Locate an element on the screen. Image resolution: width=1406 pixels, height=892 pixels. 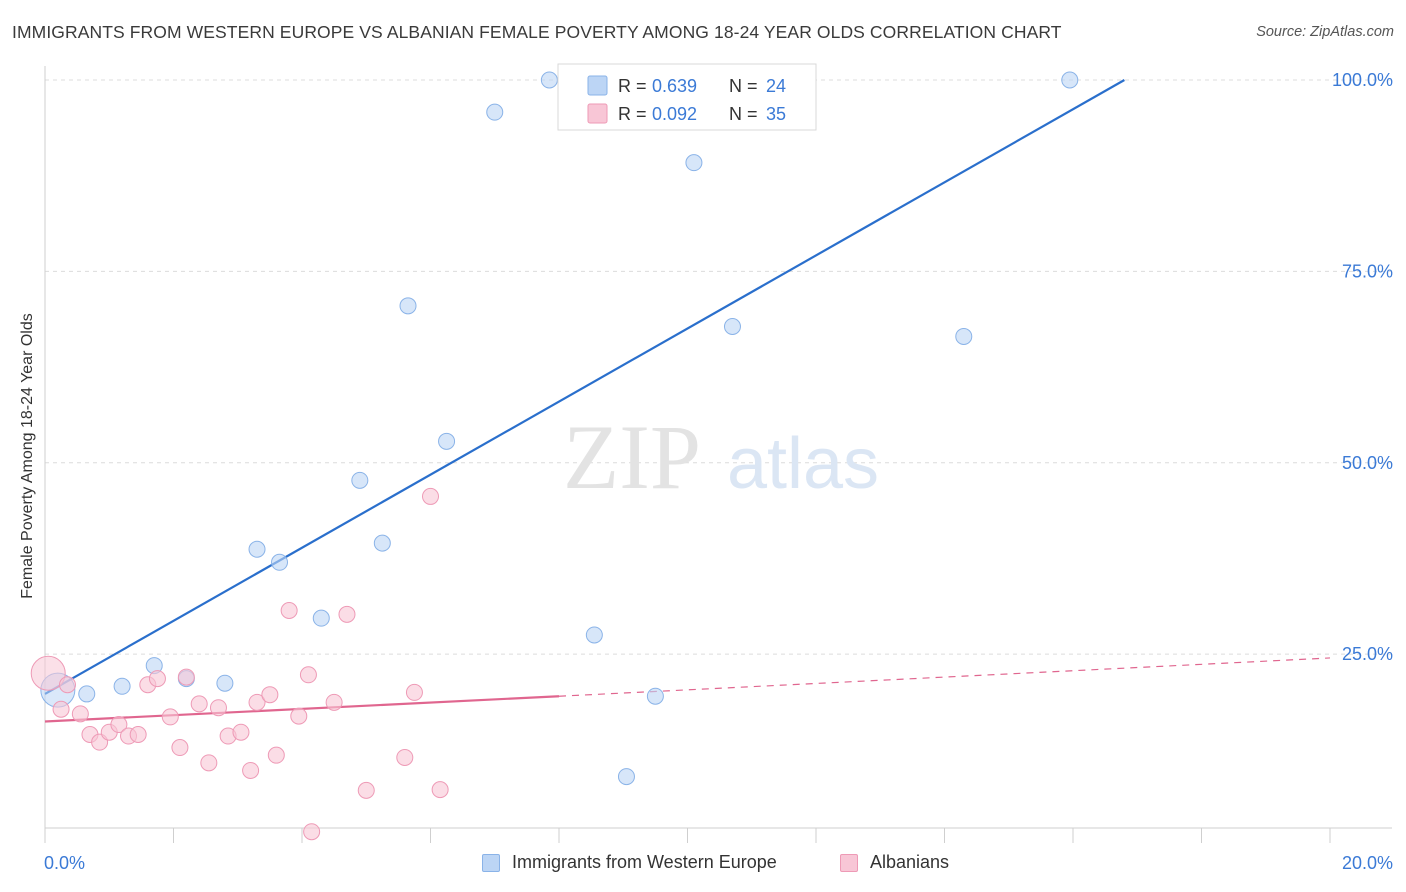
watermark-atlas: atlas is located at coordinates (803, 464).